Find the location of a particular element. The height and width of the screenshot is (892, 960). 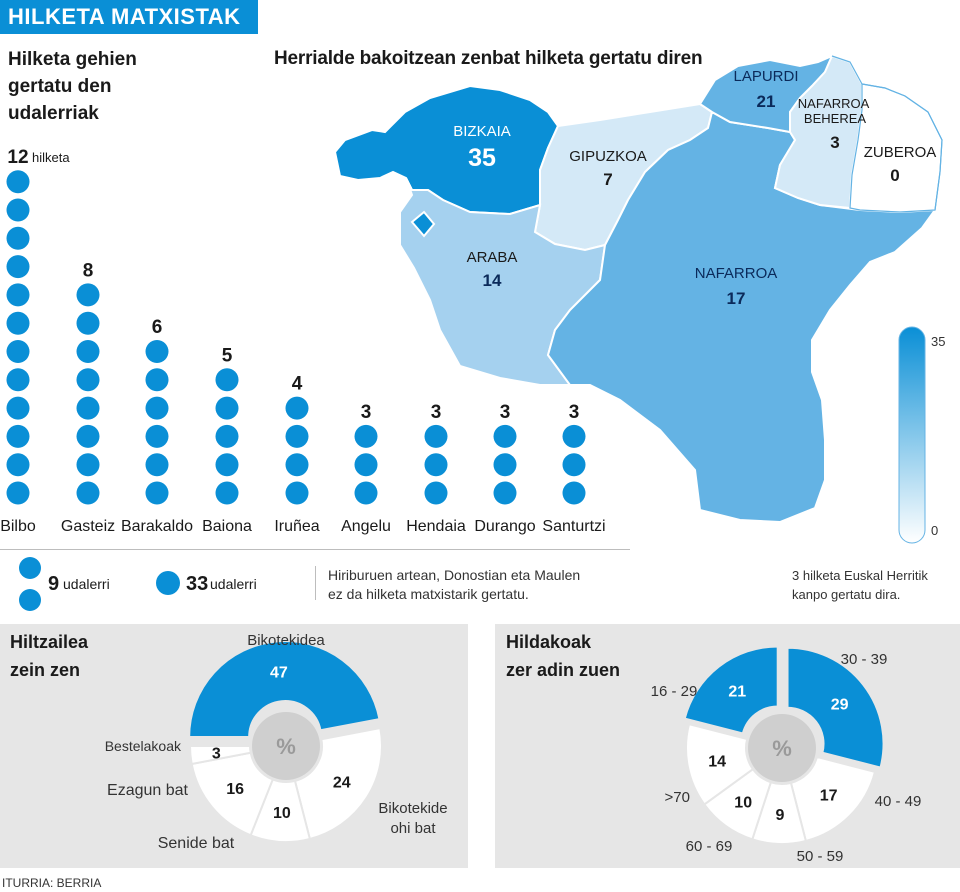

age-pie-slice-value-5: 14 is located at coordinates (717, 761).